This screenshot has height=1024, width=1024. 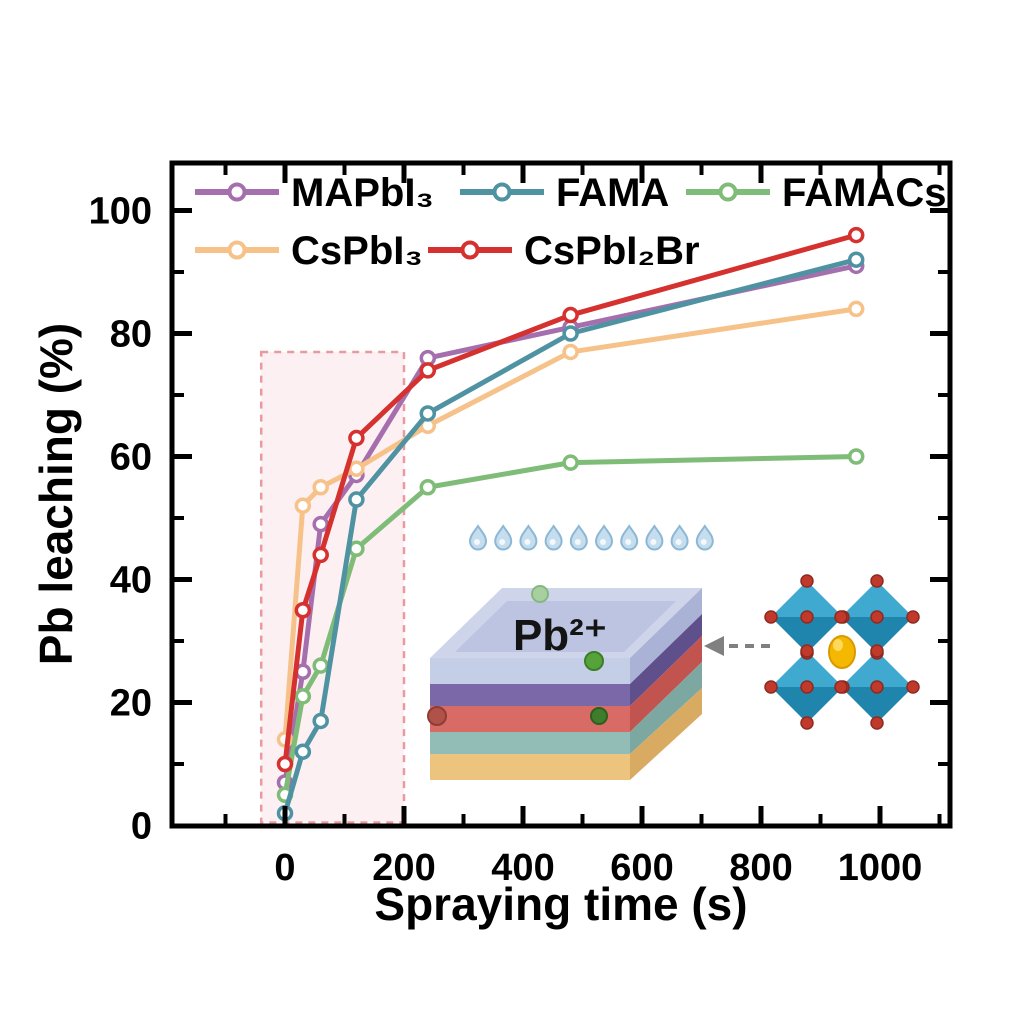 I want to click on pb-ion-red-icon, so click(x=437, y=716).